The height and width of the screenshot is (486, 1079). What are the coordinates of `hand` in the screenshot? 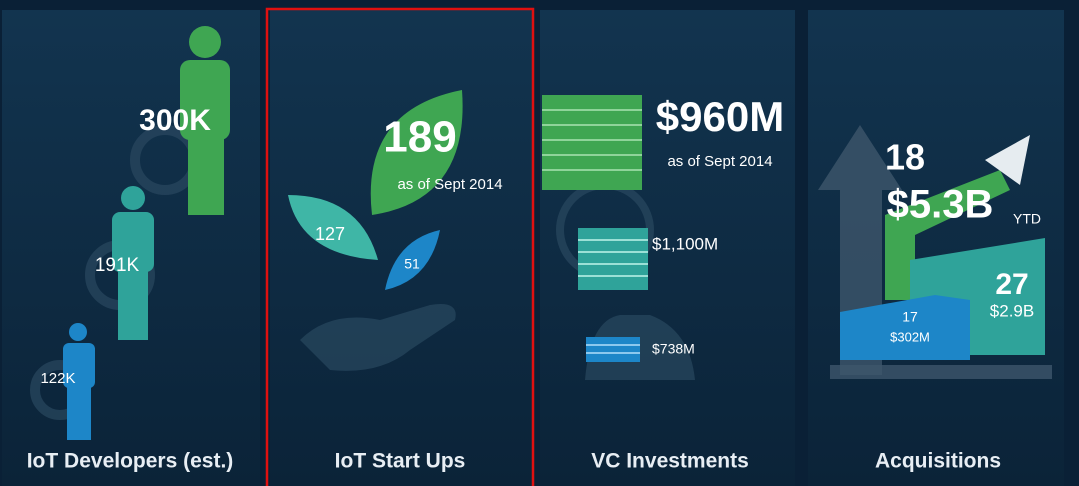 It's located at (378, 337).